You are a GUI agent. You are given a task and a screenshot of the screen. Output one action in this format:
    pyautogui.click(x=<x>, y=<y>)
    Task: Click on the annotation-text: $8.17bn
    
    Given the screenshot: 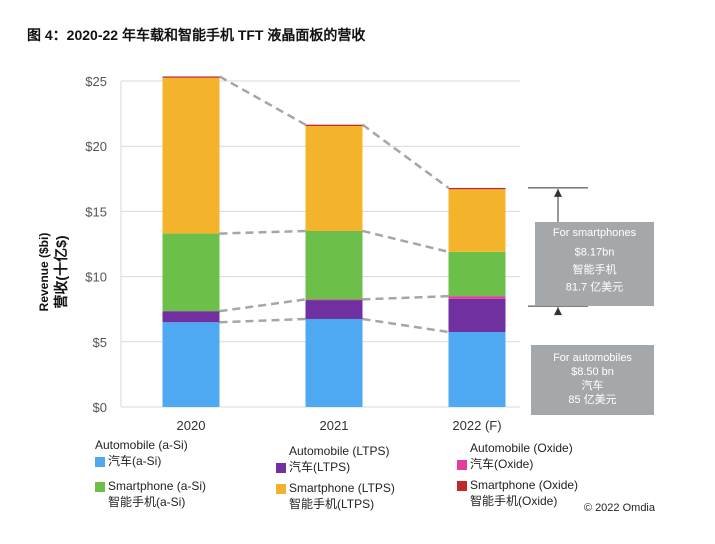 What is the action you would take?
    pyautogui.click(x=595, y=253)
    